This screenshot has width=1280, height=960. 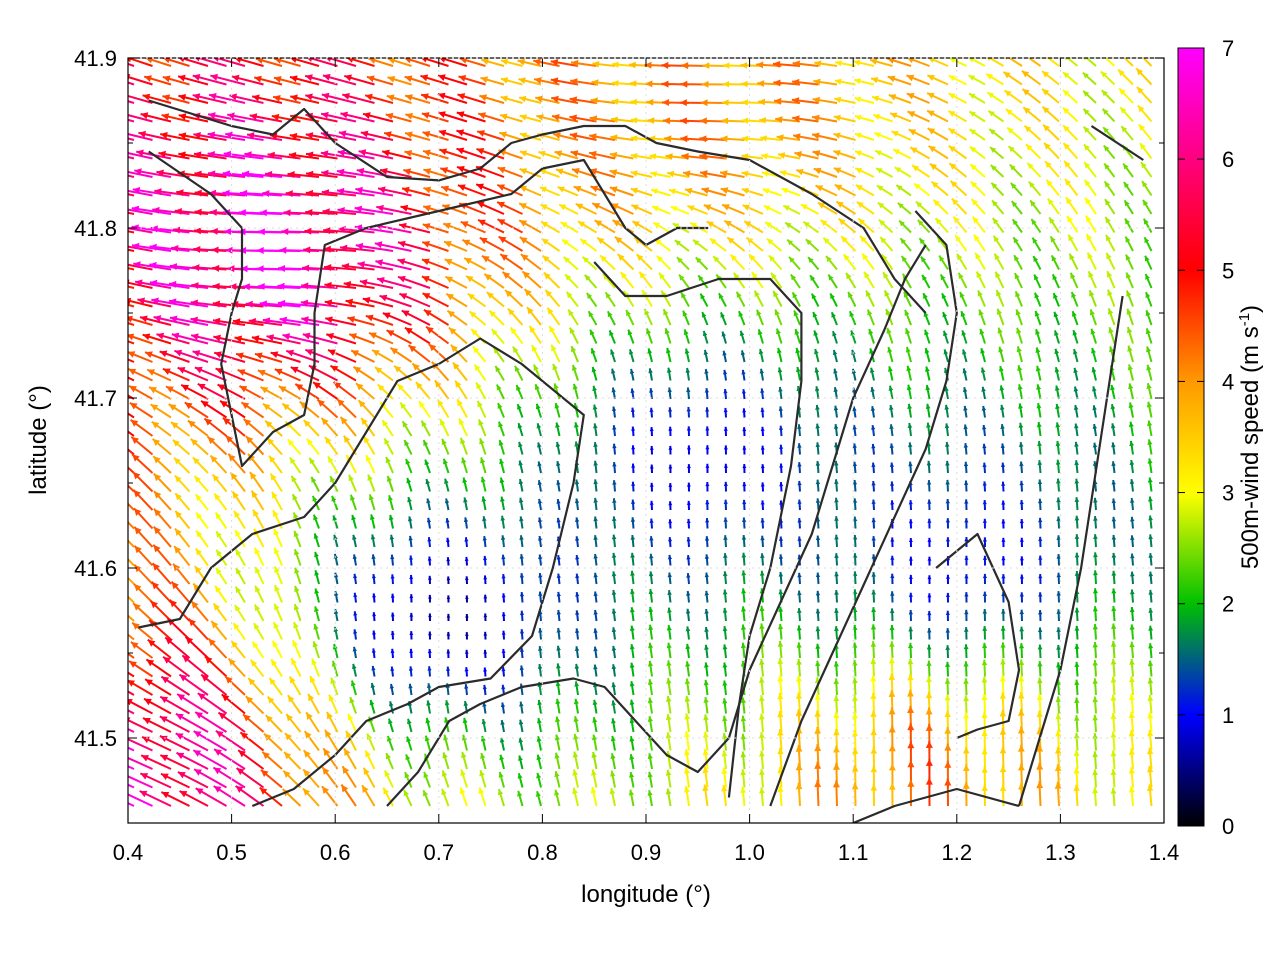 What do you see at coordinates (1228, 270) in the screenshot?
I see `colorbar-tick-label: 5` at bounding box center [1228, 270].